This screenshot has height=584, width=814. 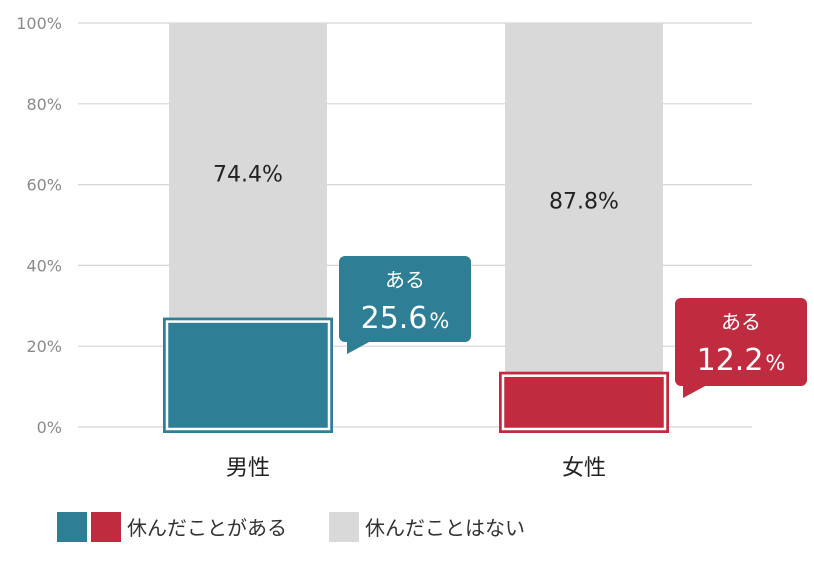 I want to click on y-tick-label: 40%, so click(x=44, y=265).